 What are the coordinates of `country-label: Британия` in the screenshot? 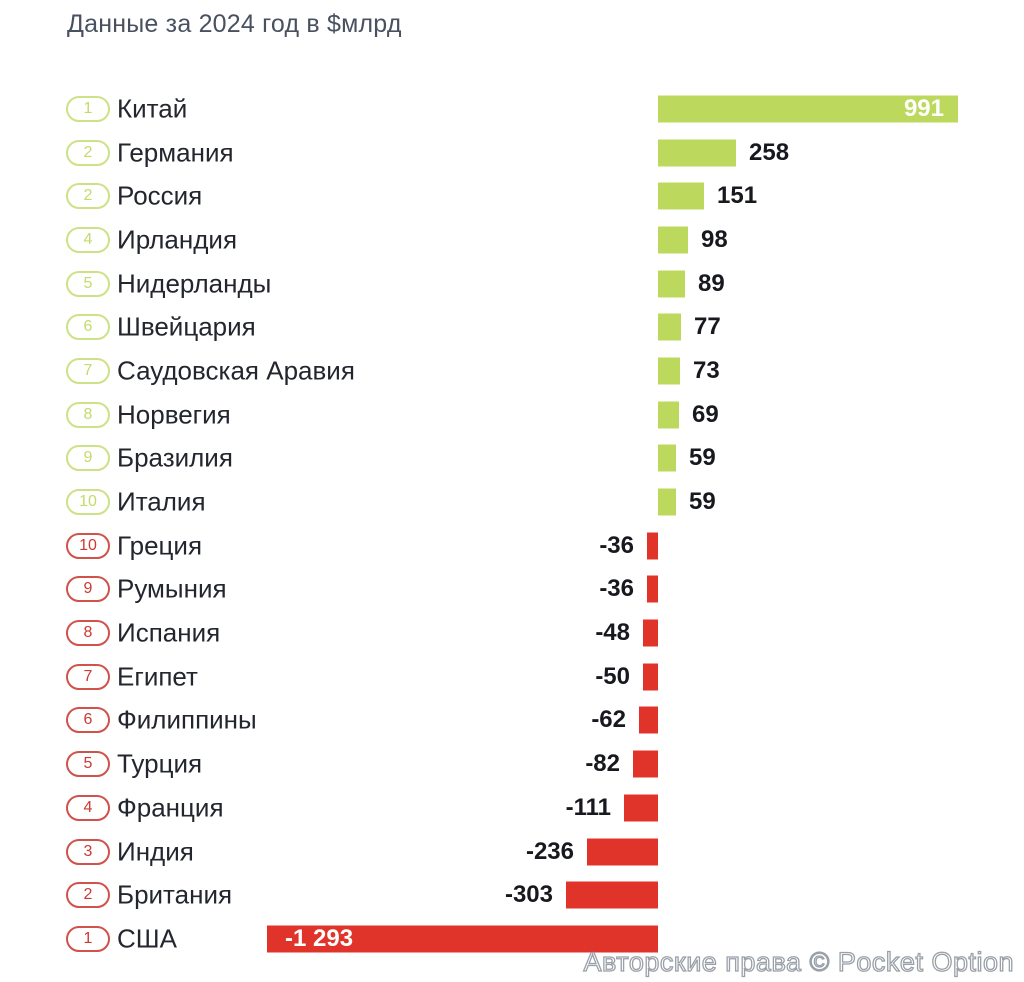 It's located at (175, 894).